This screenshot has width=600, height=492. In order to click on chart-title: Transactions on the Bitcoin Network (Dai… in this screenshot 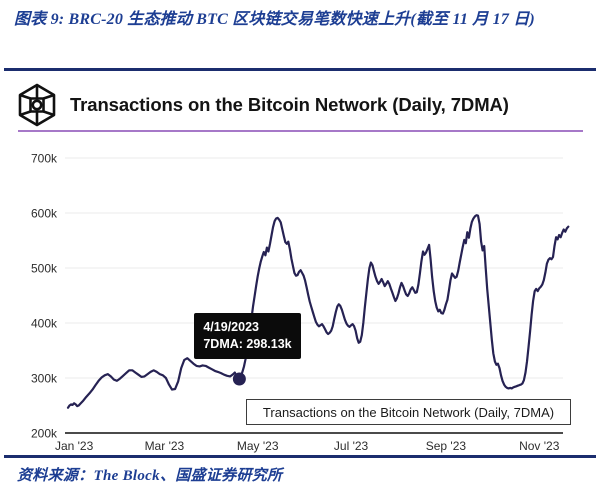, I will do `click(289, 104)`.